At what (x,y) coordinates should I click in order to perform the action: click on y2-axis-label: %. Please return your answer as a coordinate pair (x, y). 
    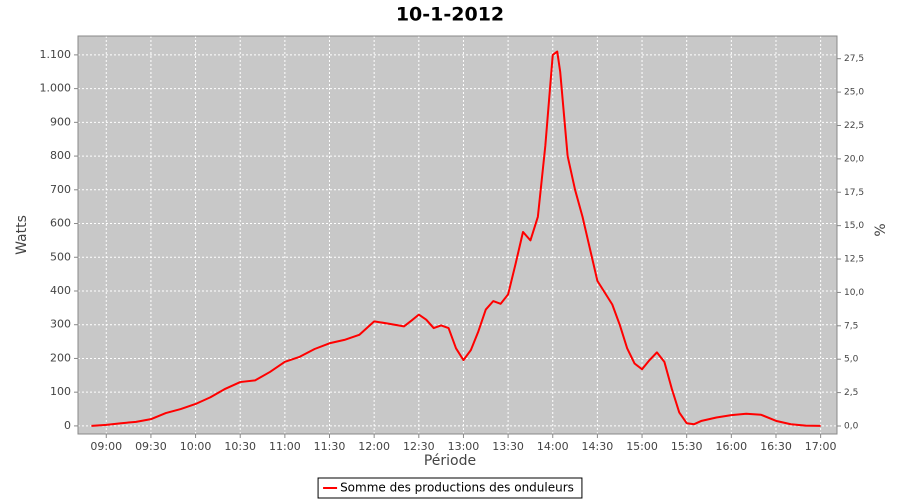
    Looking at the image, I should click on (881, 229).